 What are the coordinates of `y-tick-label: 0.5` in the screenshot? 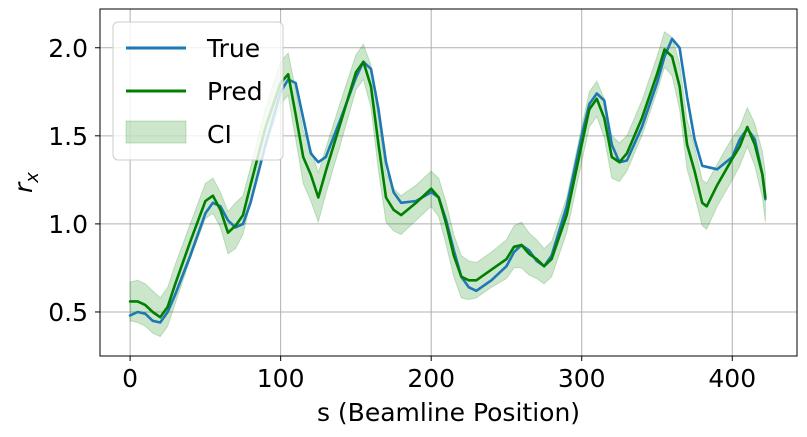 It's located at (68, 312).